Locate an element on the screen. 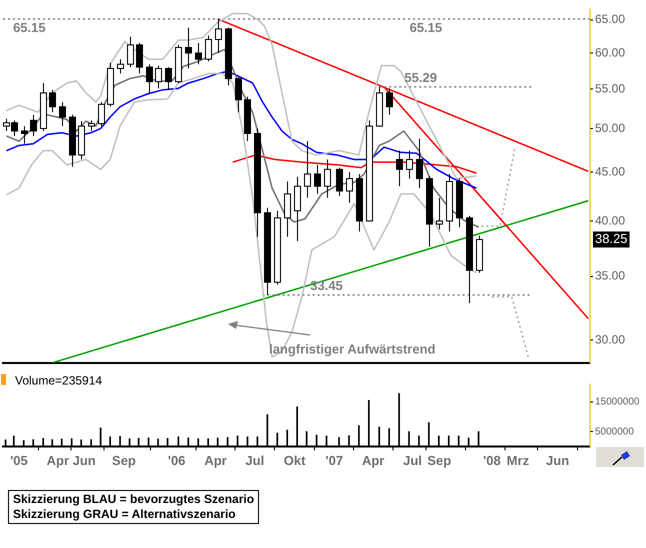 This screenshot has width=646, height=548. x-tick-label: Okt is located at coordinates (295, 460).